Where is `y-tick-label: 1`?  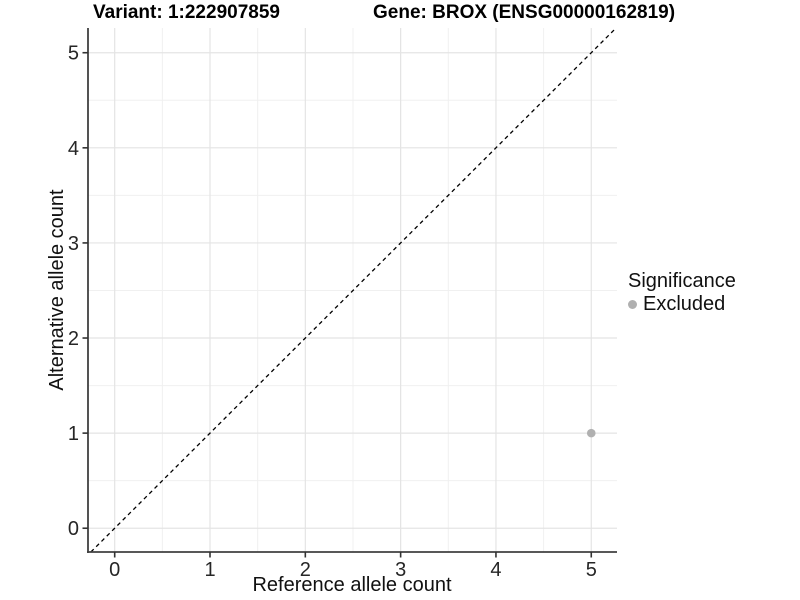 y-tick-label: 1 is located at coordinates (73, 434).